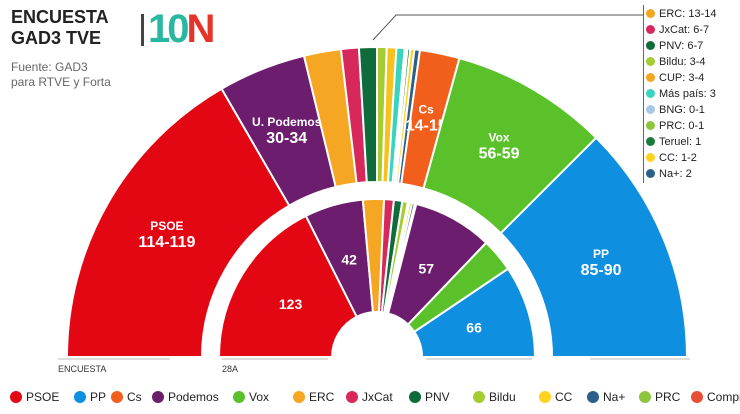  Describe the element at coordinates (377, 397) in the screenshot. I see `party-legend-label: JxCat` at that location.